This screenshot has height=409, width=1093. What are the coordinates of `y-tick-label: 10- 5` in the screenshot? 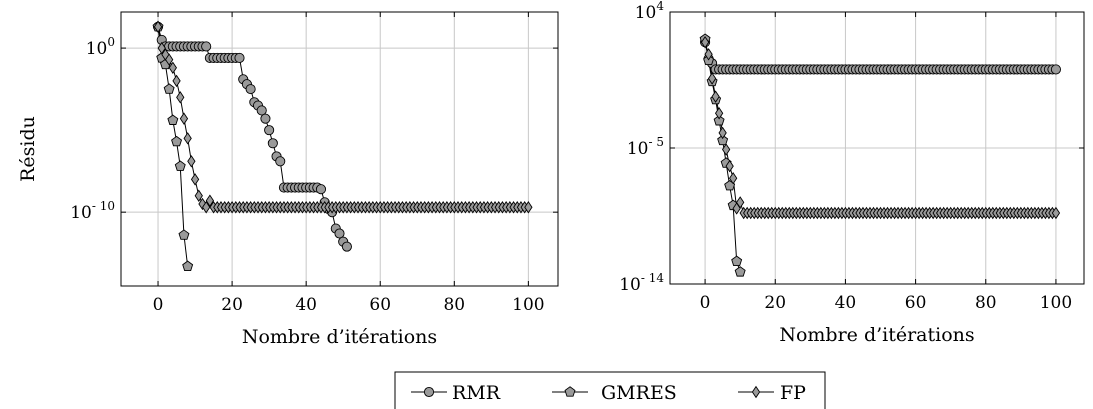 It's located at (645, 147).